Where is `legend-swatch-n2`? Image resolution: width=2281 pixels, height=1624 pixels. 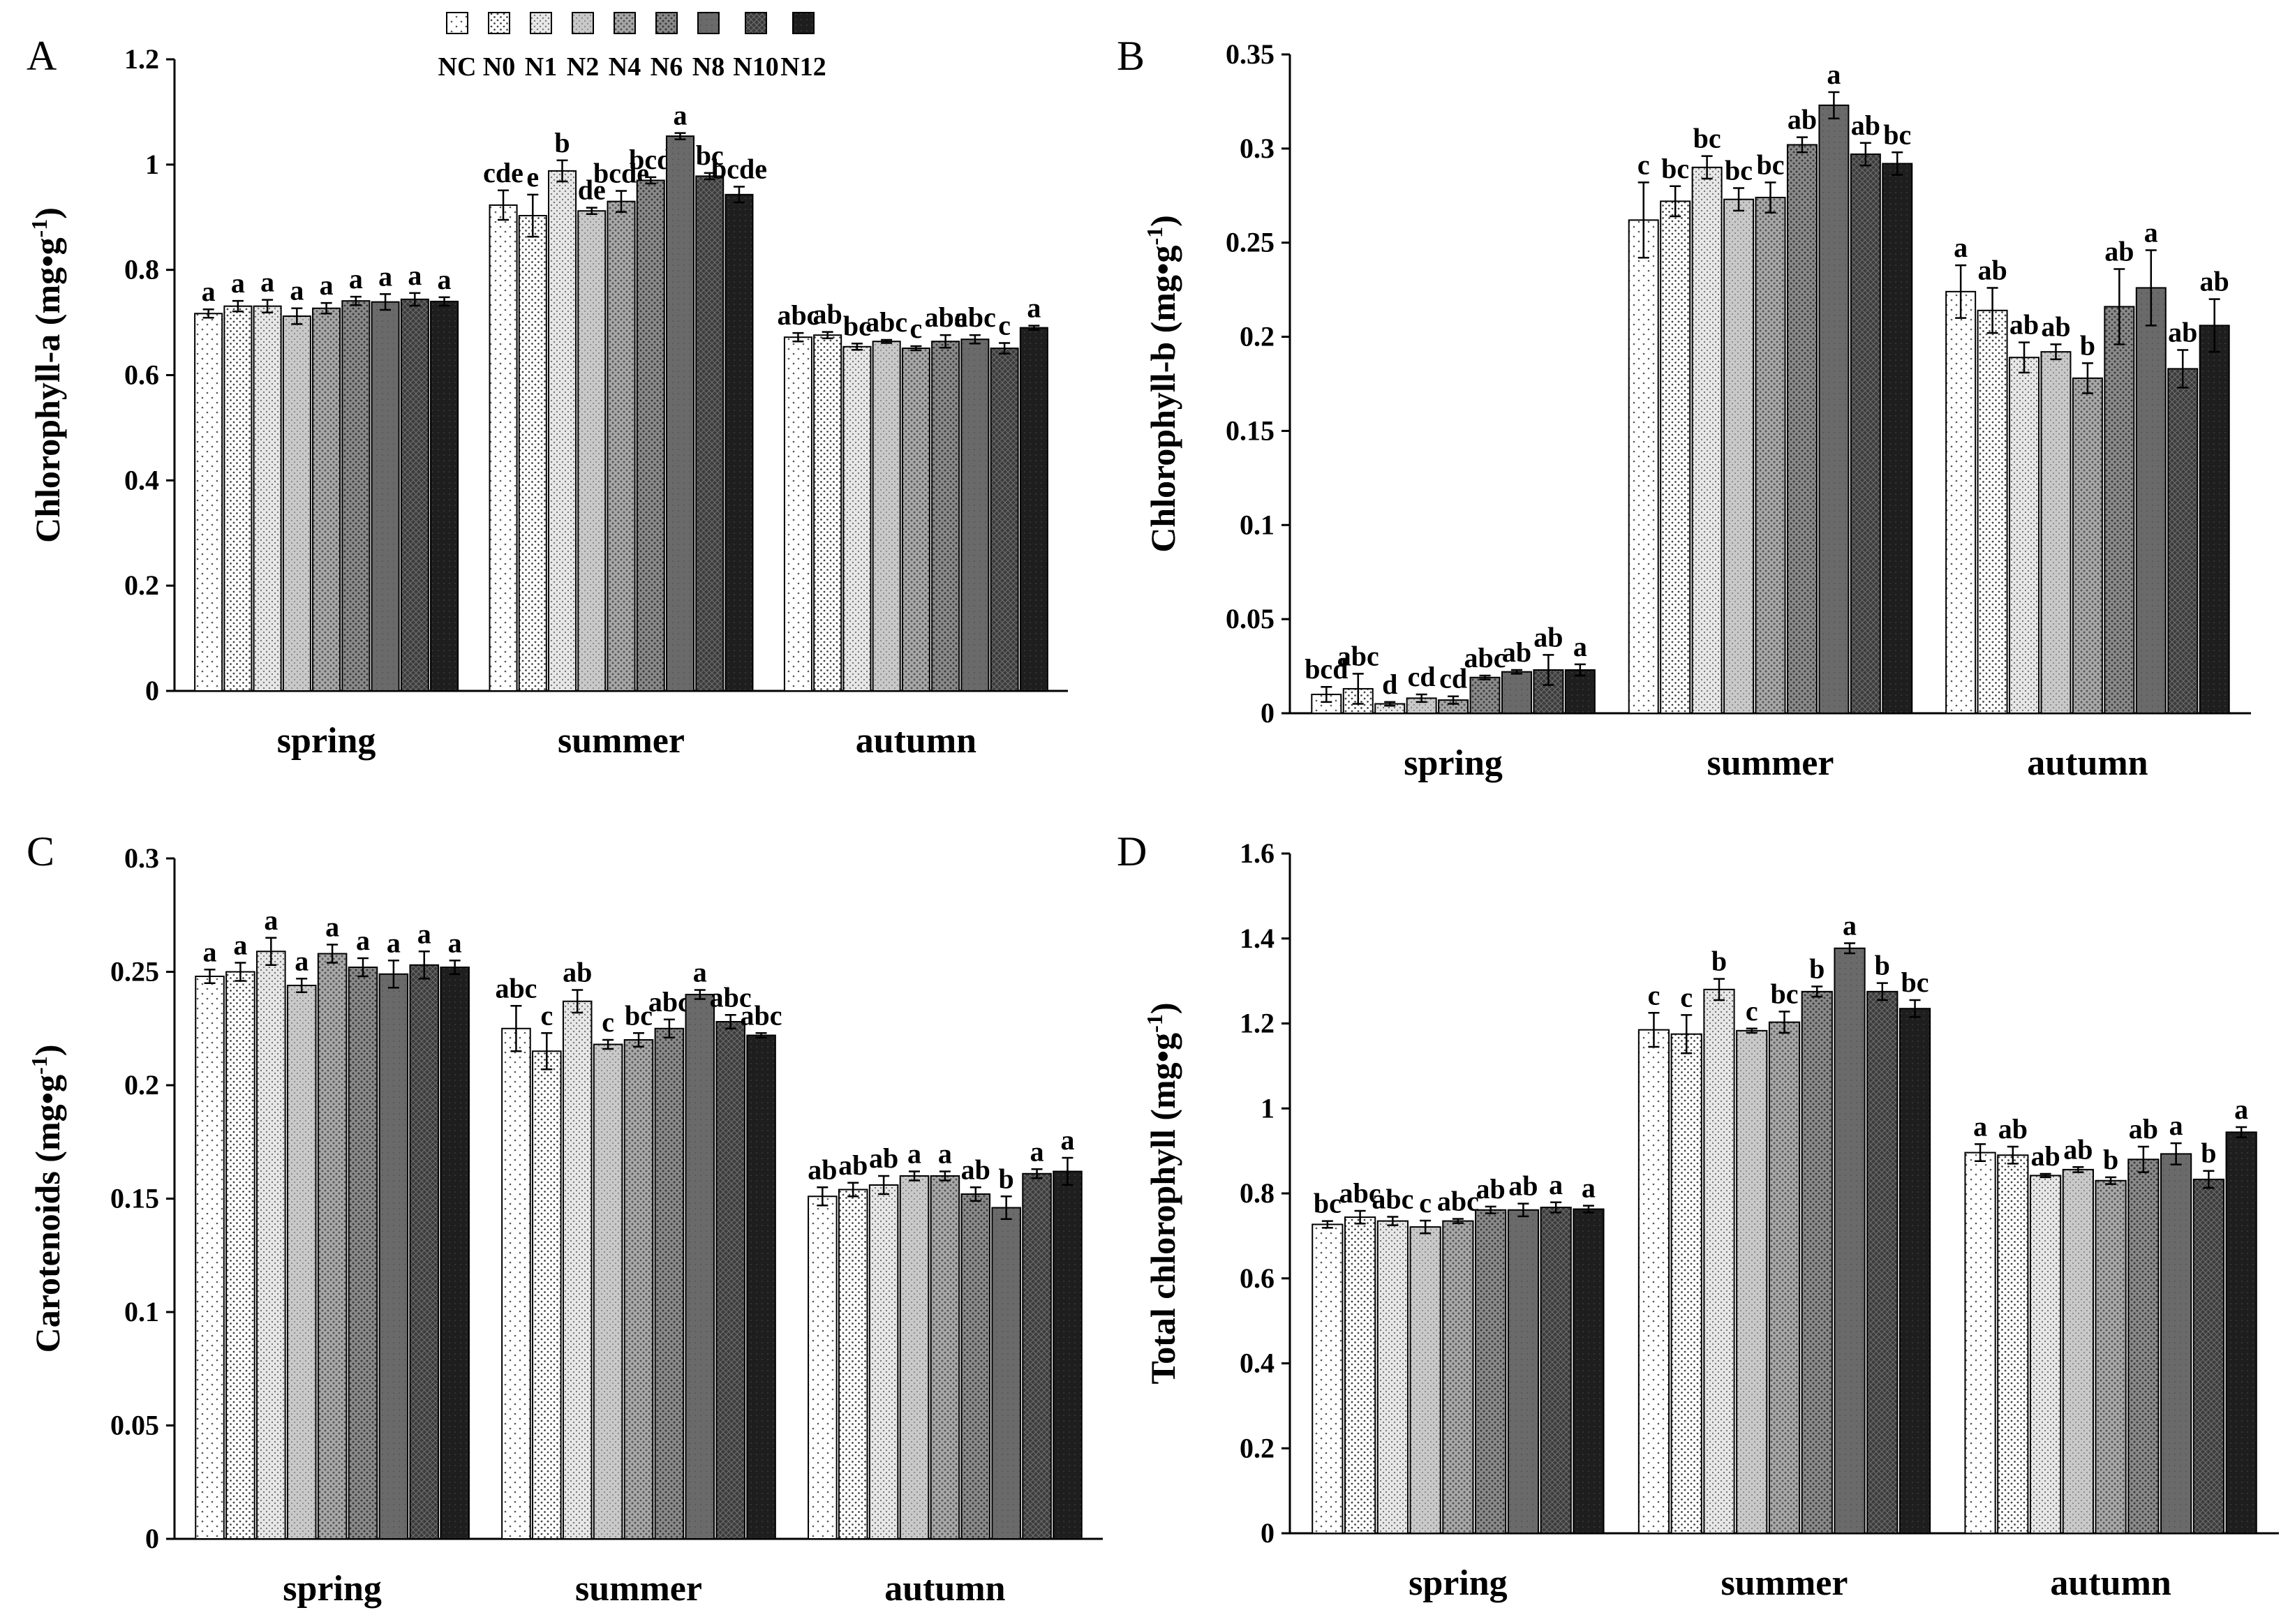 legend-swatch-n2 is located at coordinates (583, 23).